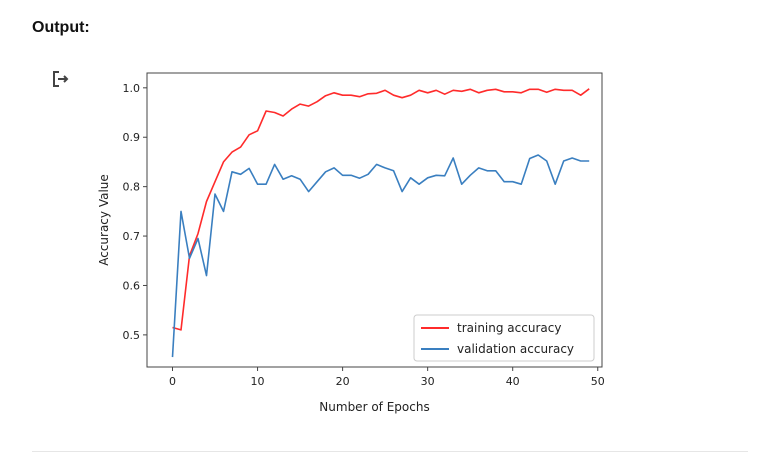 The height and width of the screenshot is (454, 780). I want to click on x-tick-label: 20, so click(343, 381).